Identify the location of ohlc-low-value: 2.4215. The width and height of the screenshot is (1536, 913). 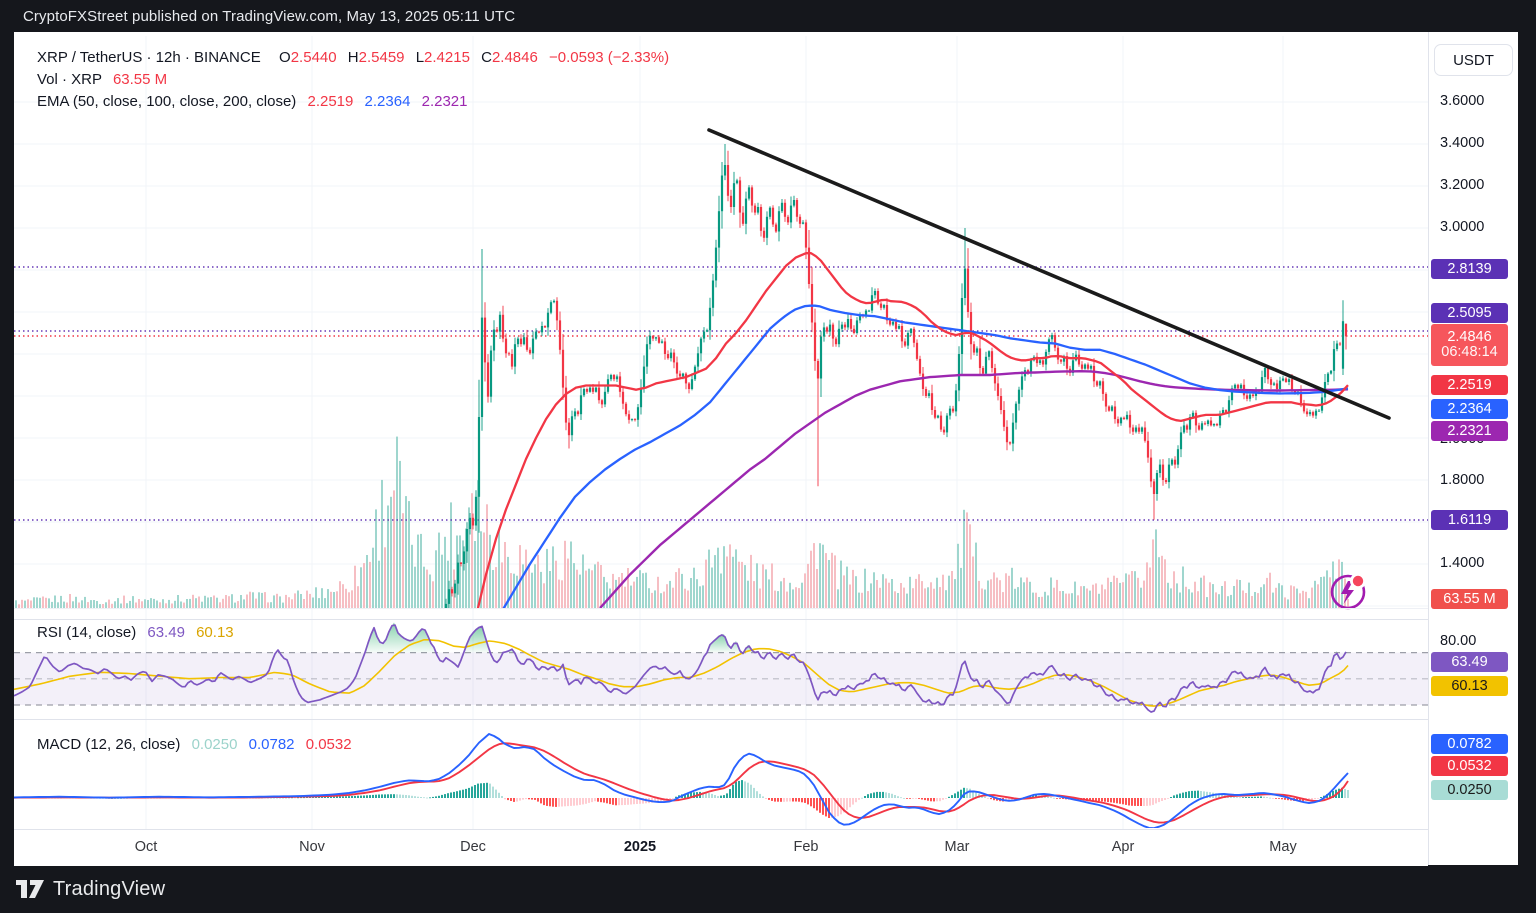
(447, 57).